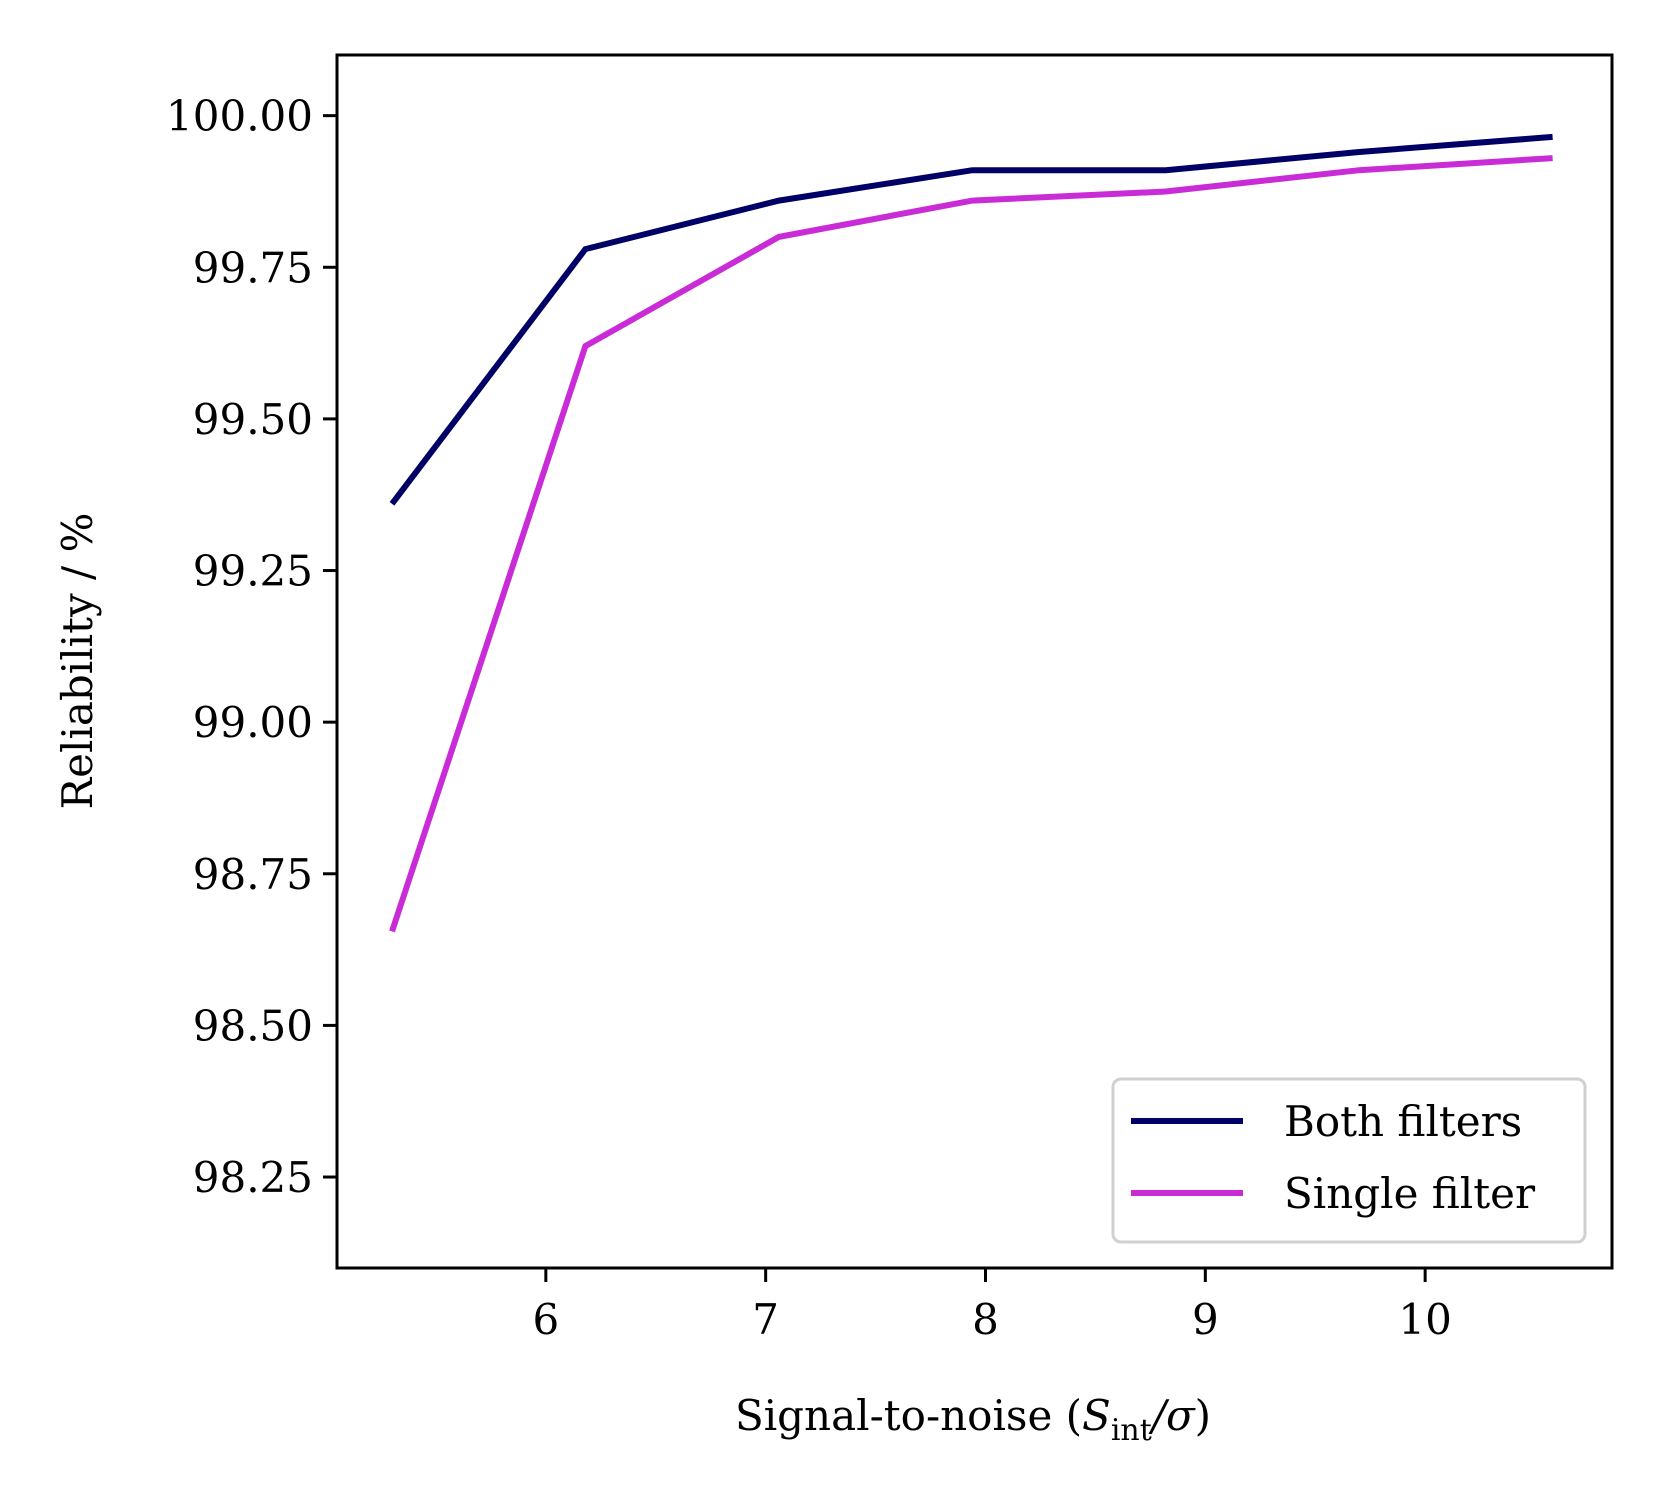 Image resolution: width=1663 pixels, height=1494 pixels. What do you see at coordinates (1096, 1415) in the screenshot?
I see `x-axis-label-s: S` at bounding box center [1096, 1415].